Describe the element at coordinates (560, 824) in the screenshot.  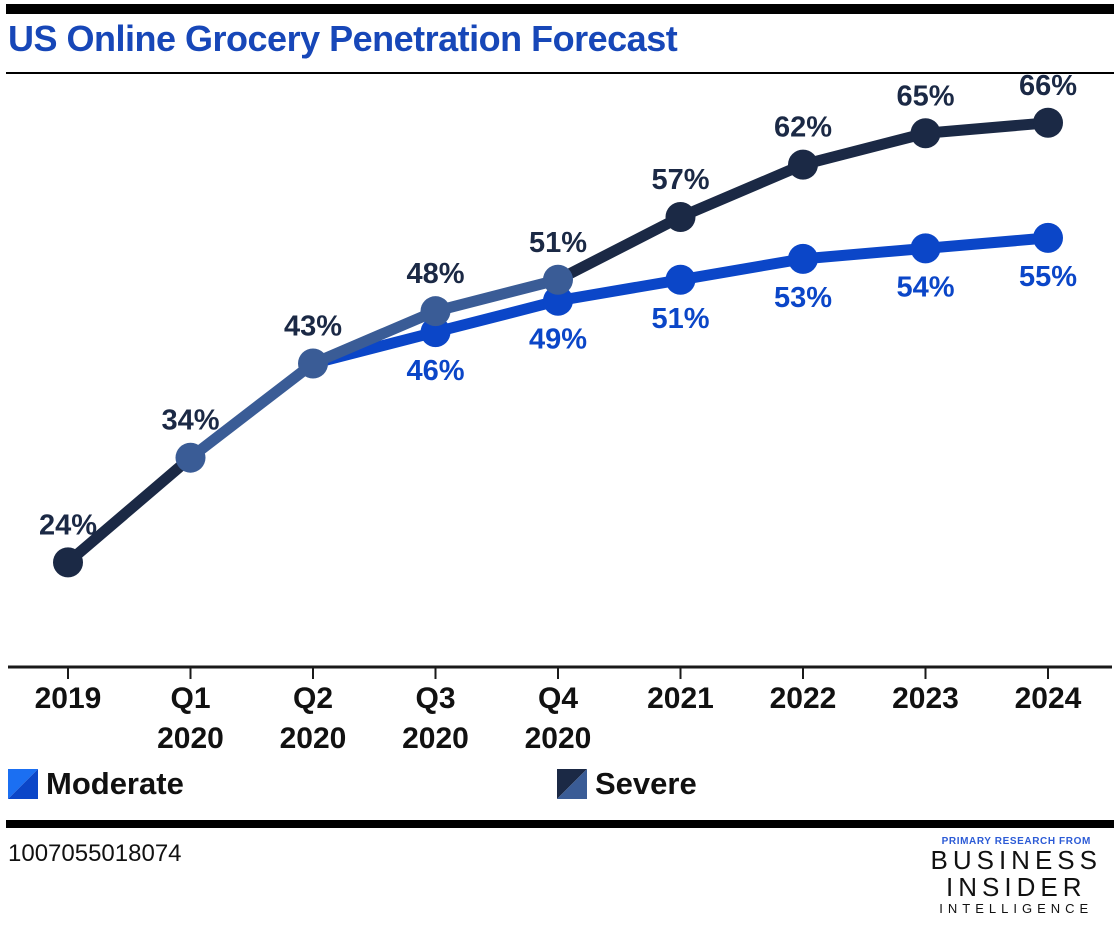
I see `bottom-rule` at that location.